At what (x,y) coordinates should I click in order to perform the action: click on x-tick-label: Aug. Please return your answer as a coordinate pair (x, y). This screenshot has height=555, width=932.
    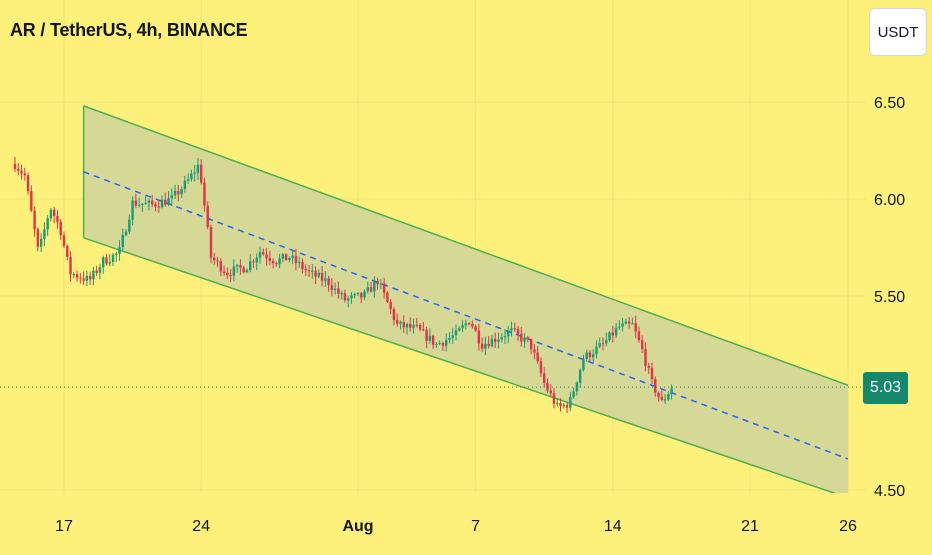
    Looking at the image, I should click on (357, 526).